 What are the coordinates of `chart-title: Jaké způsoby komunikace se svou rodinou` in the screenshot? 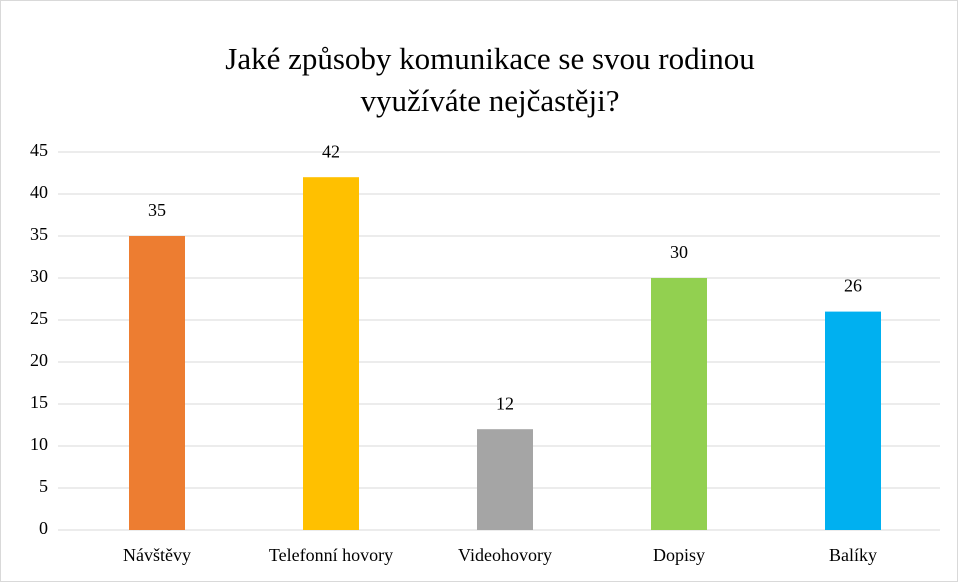 It's located at (489, 58).